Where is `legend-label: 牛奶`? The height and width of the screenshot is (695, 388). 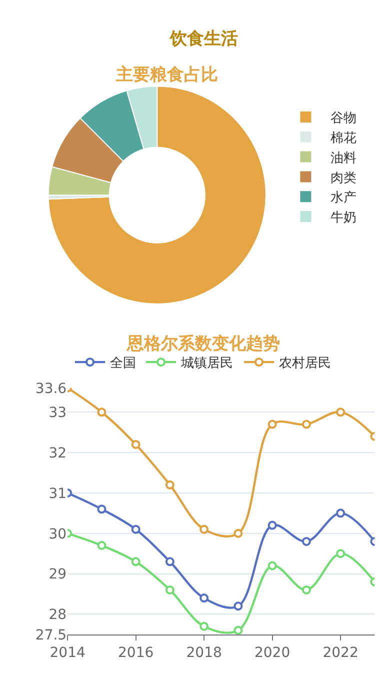
legend-label: 牛奶 is located at coordinates (343, 218).